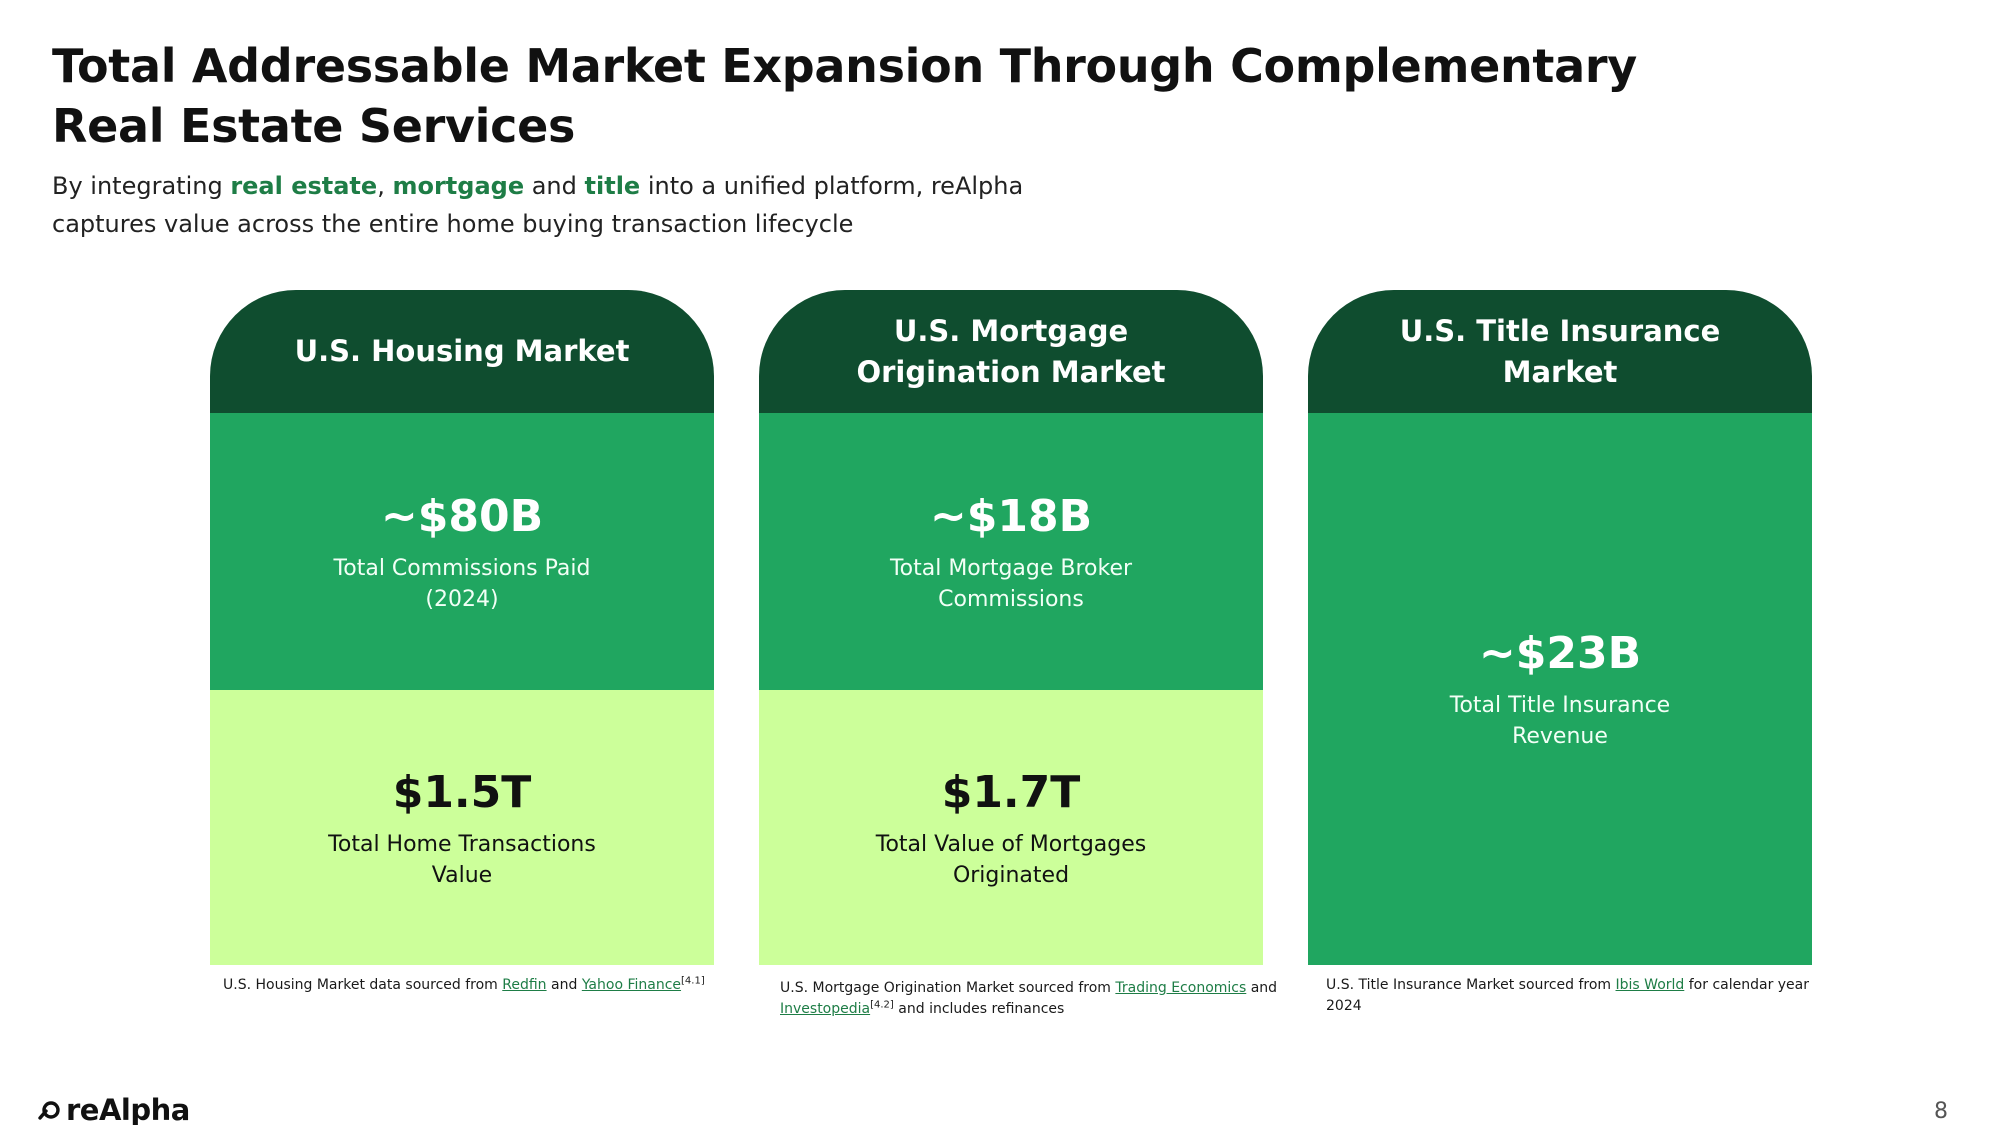 This screenshot has width=2000, height=1125. What do you see at coordinates (1011, 859) in the screenshot?
I see `mortgage-originated-label: Total Value of Mortgages Originated` at bounding box center [1011, 859].